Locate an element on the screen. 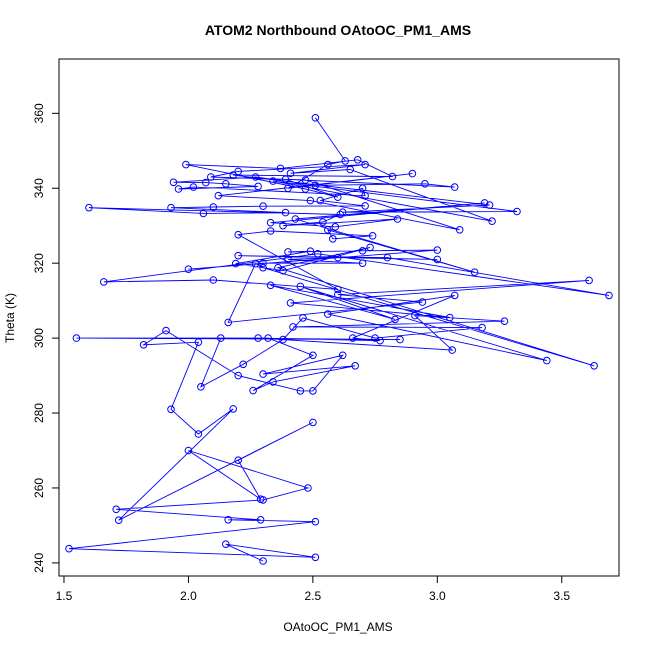  y-tick-label: 320 is located at coordinates (39, 263).